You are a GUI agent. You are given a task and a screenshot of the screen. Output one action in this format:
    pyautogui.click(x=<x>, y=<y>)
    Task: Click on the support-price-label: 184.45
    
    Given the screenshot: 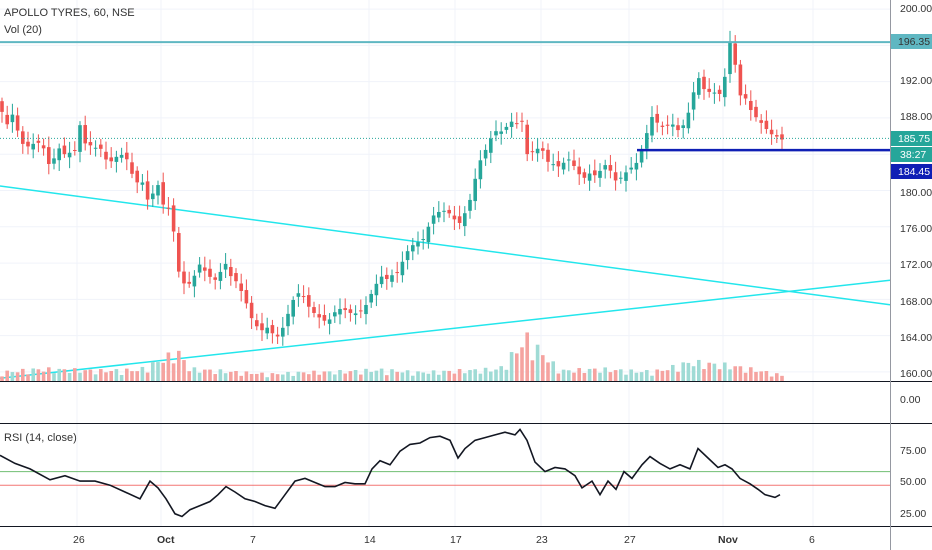 What is the action you would take?
    pyautogui.click(x=914, y=172)
    